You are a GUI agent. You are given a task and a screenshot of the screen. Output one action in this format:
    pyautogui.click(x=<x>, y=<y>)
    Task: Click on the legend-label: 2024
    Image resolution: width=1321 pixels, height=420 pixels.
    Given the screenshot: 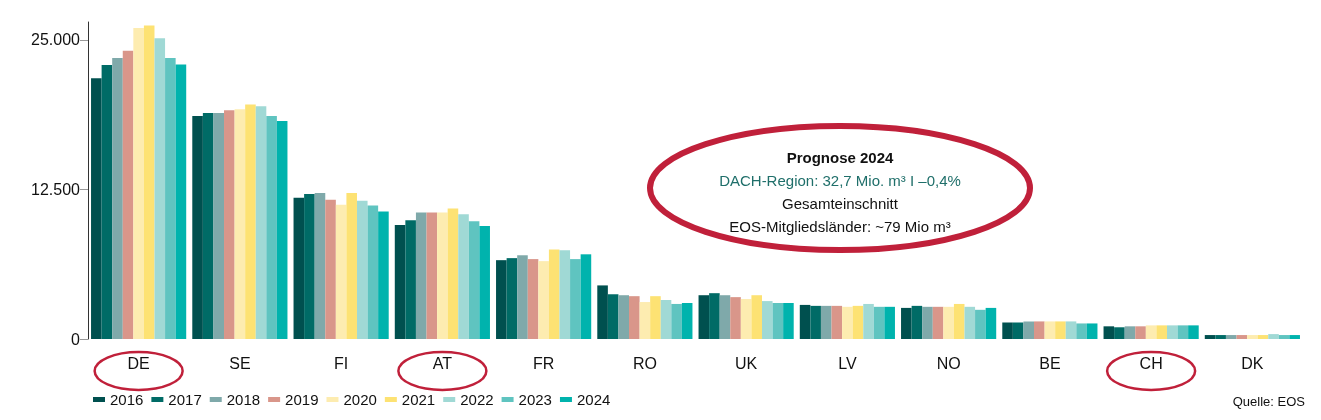 What is the action you would take?
    pyautogui.click(x=593, y=399)
    